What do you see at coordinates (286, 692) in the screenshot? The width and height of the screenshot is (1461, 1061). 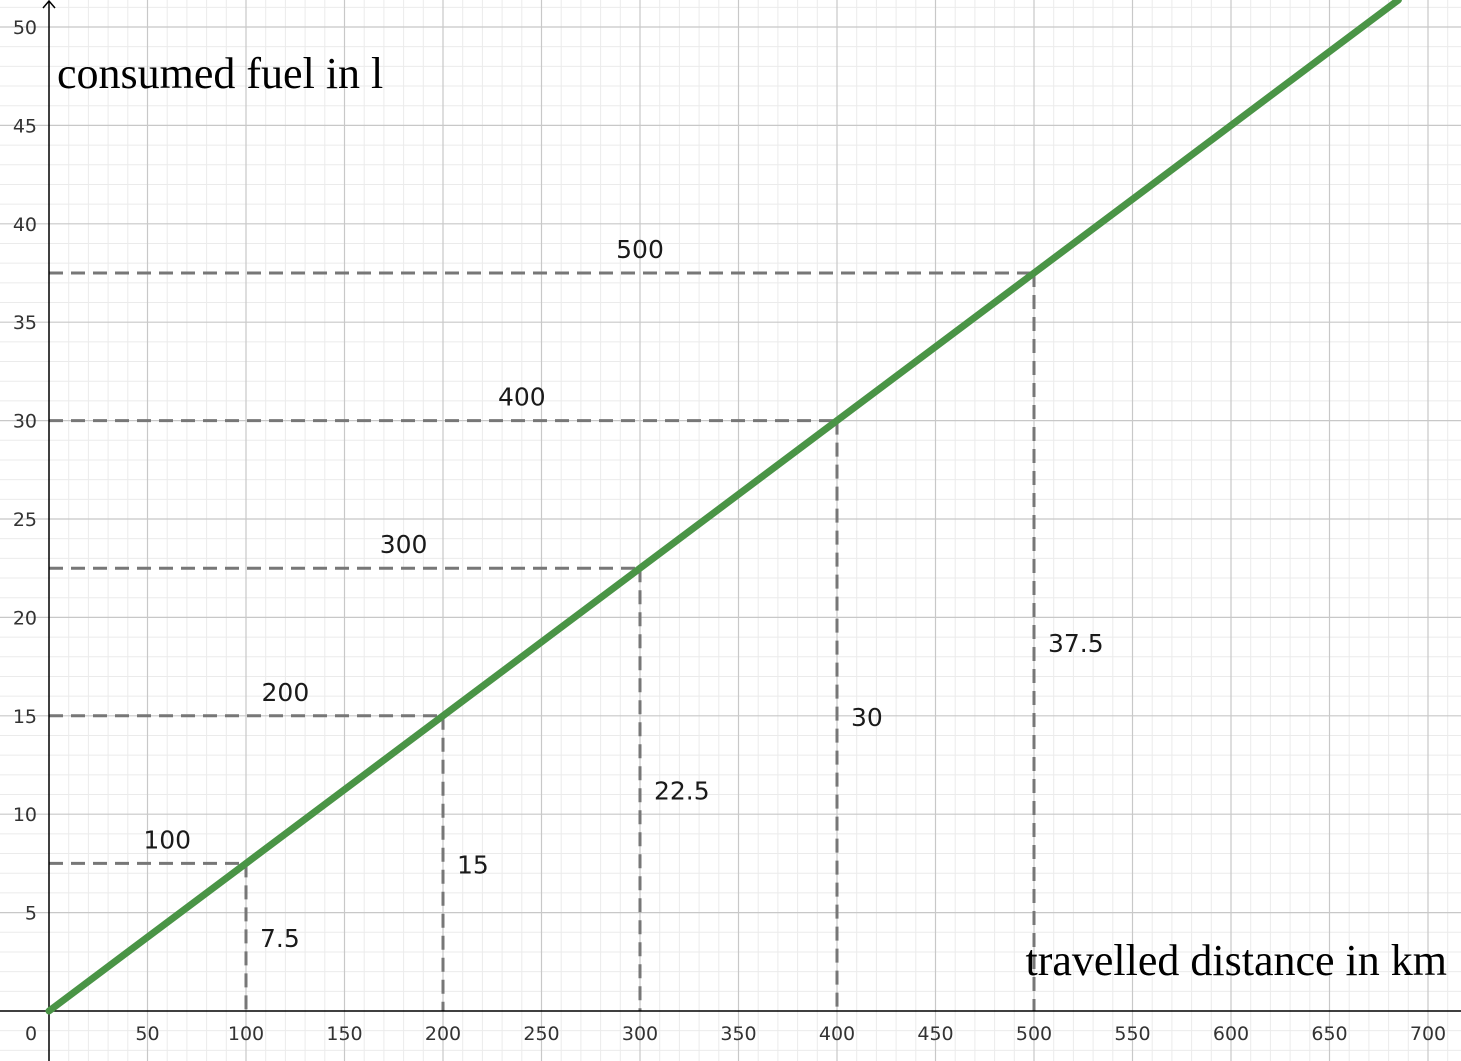 I see `distance-label: 200` at bounding box center [286, 692].